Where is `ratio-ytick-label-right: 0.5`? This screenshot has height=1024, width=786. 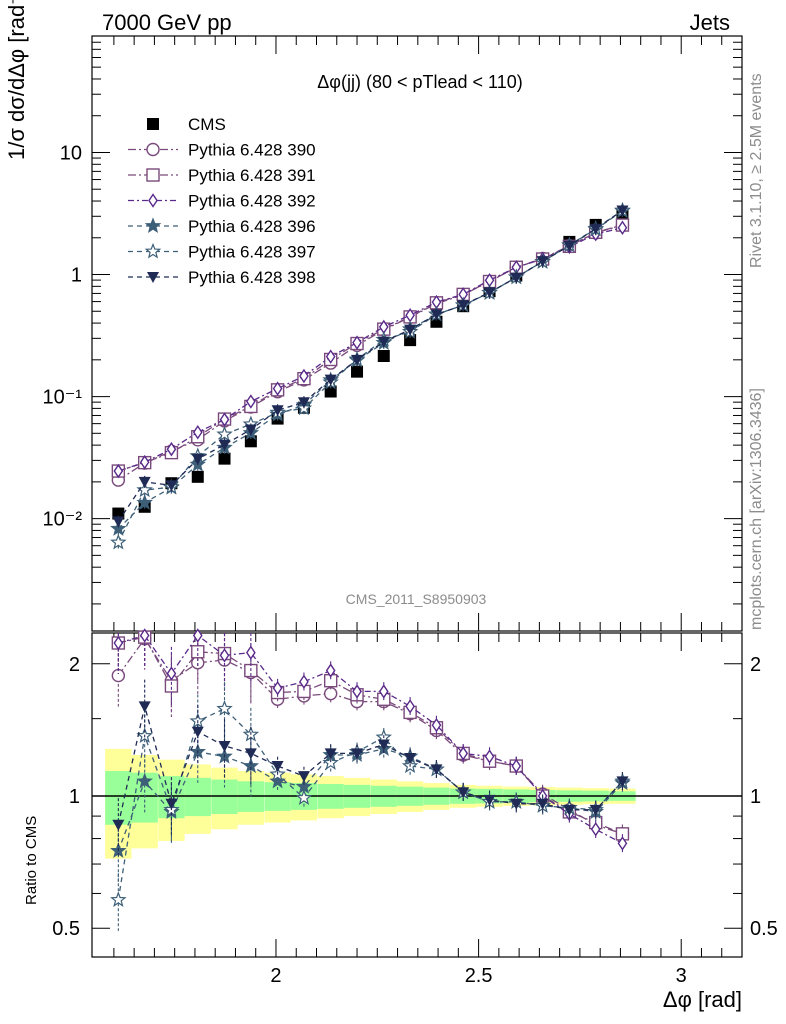 ratio-ytick-label-right: 0.5 is located at coordinates (764, 929).